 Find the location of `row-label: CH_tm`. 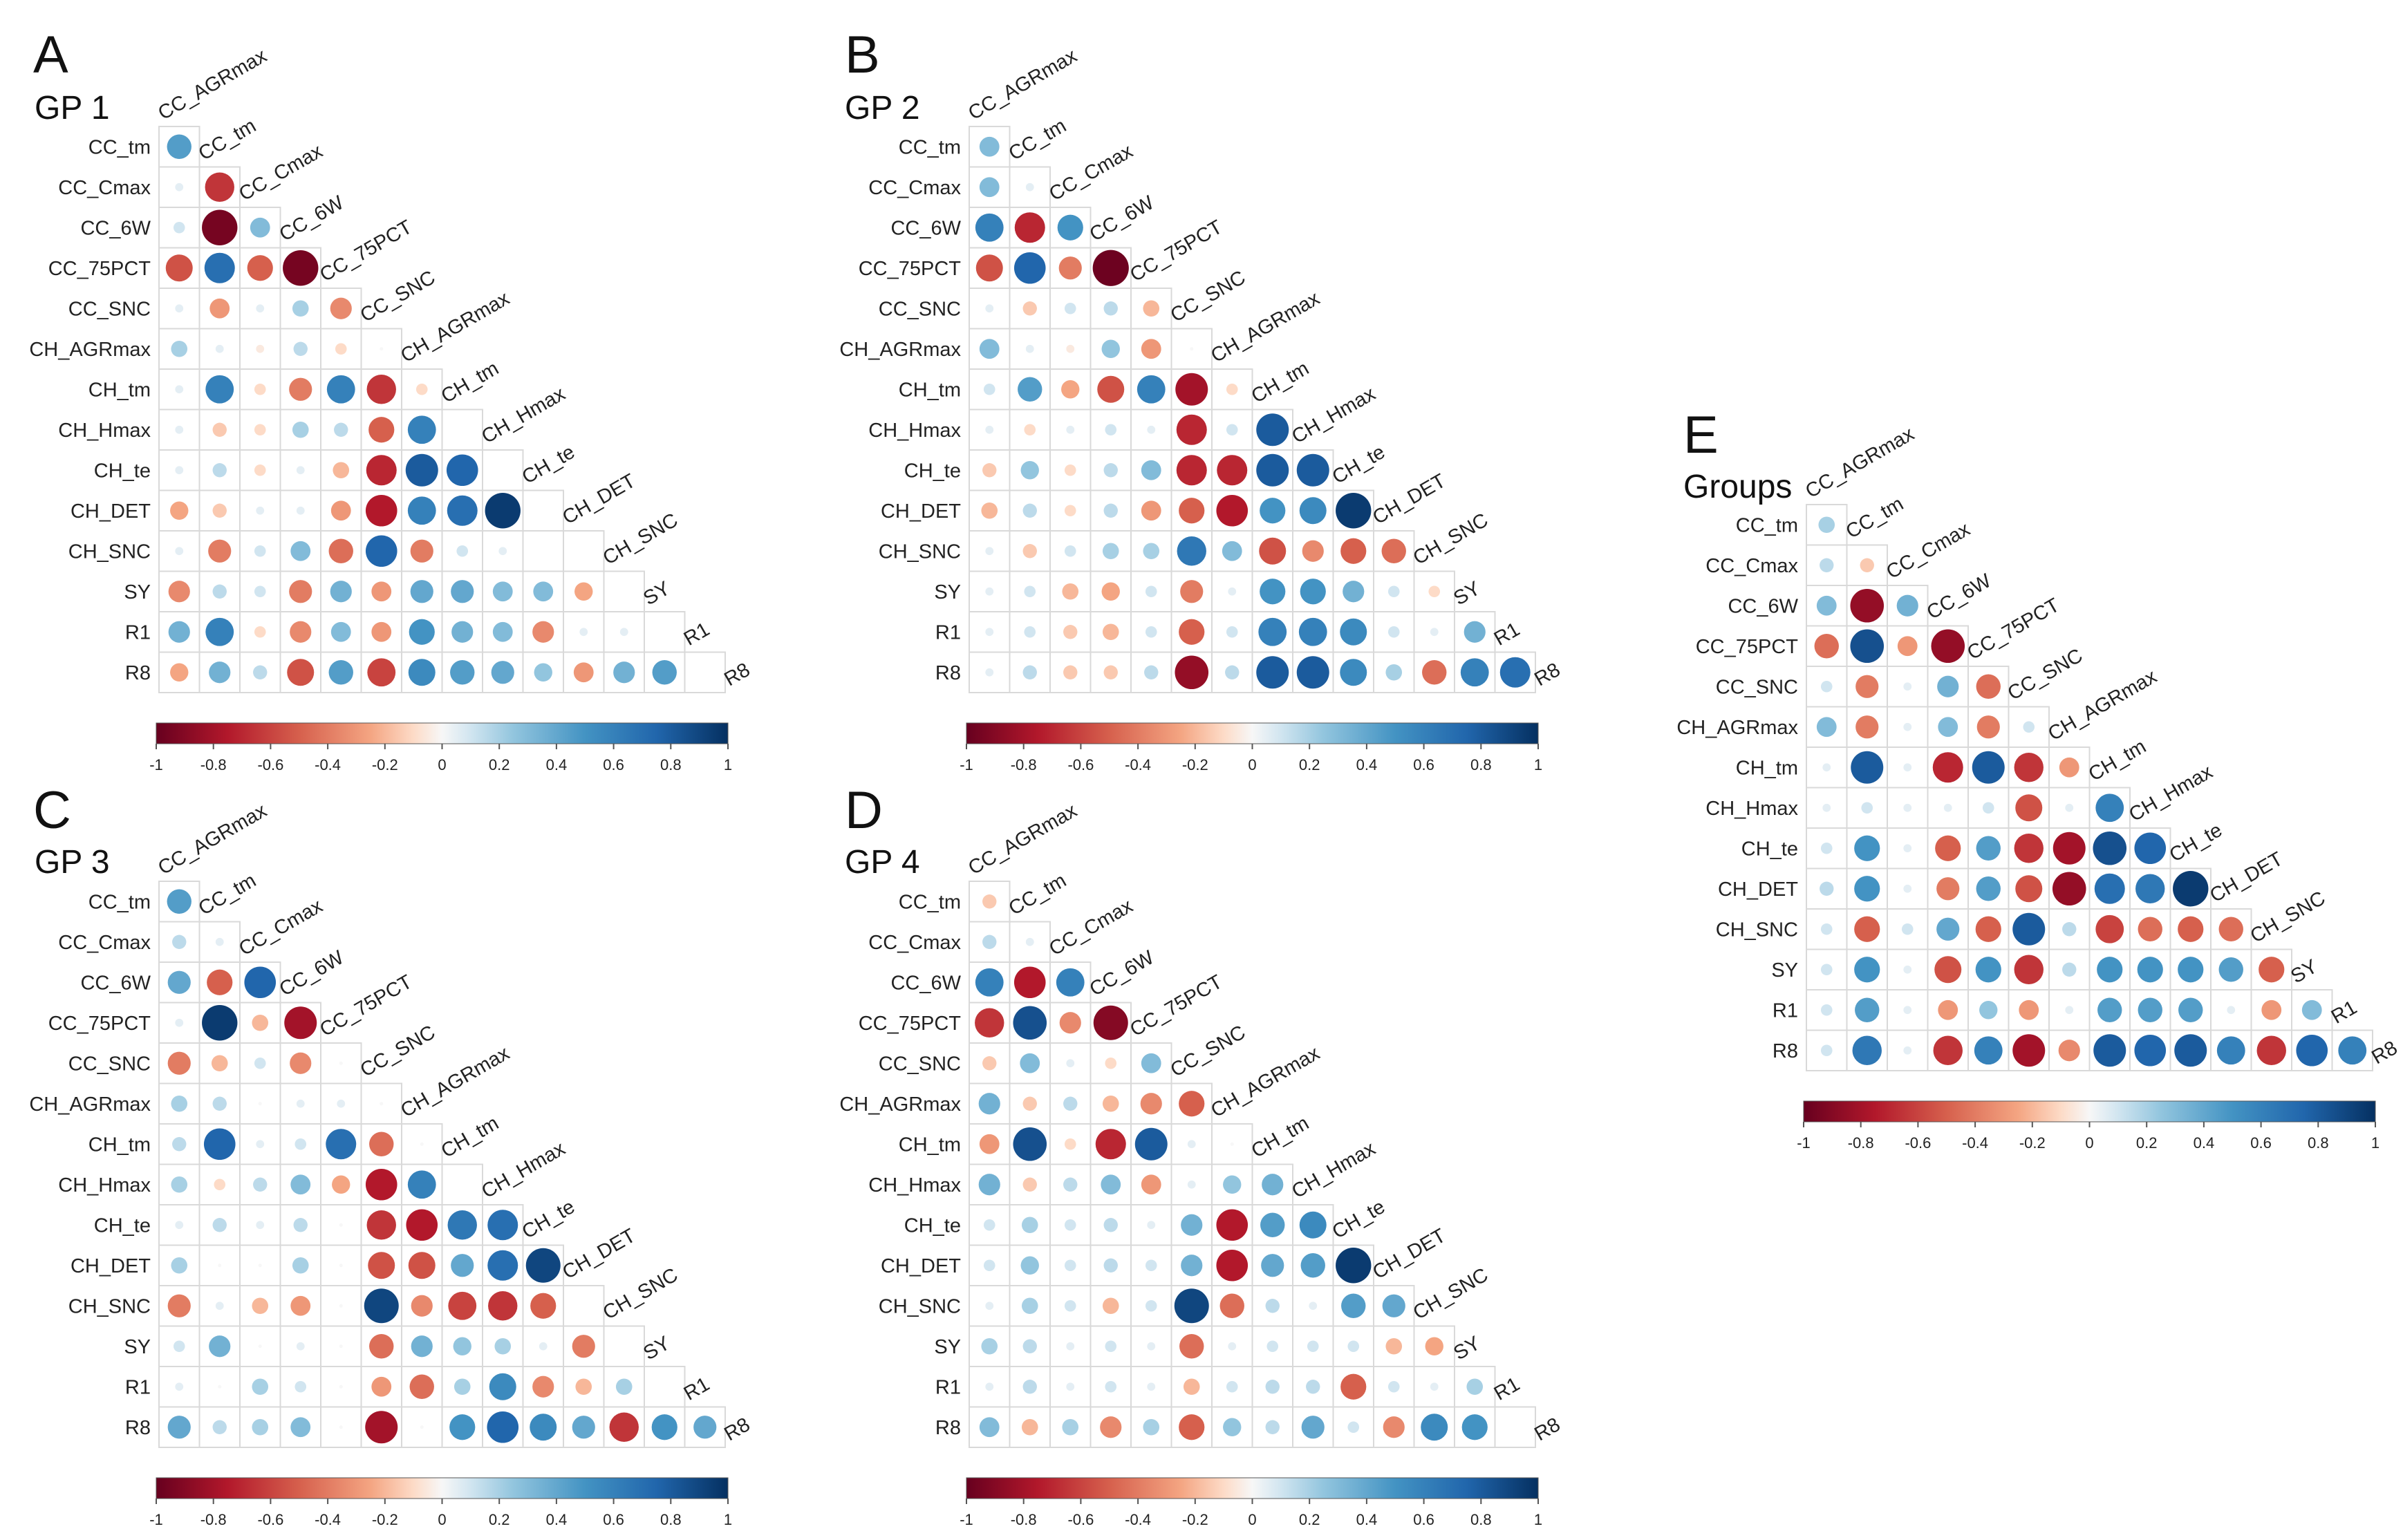

row-label: CH_tm is located at coordinates (930, 390).